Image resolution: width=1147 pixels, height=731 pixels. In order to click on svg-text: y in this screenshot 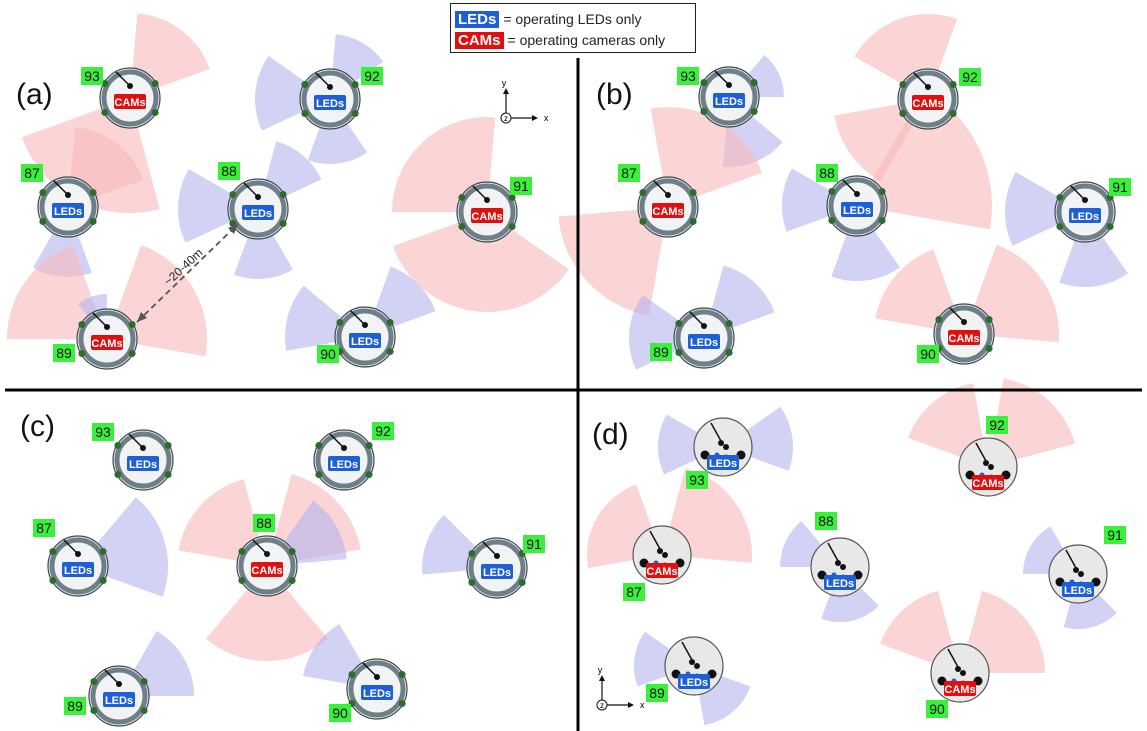, I will do `click(504, 83)`.